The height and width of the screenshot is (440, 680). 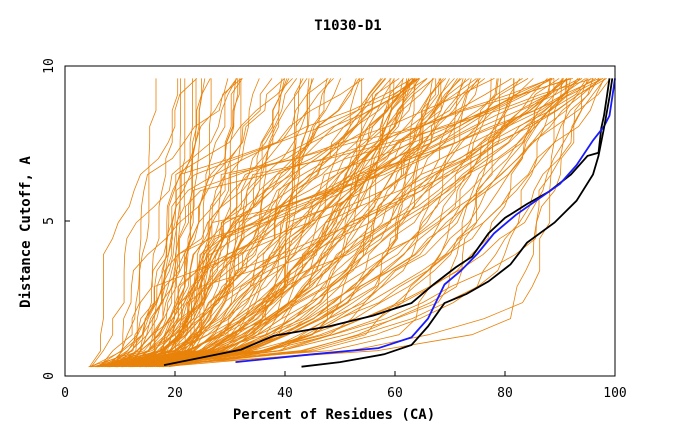 What do you see at coordinates (49, 221) in the screenshot?
I see `y-tick-label: 5` at bounding box center [49, 221].